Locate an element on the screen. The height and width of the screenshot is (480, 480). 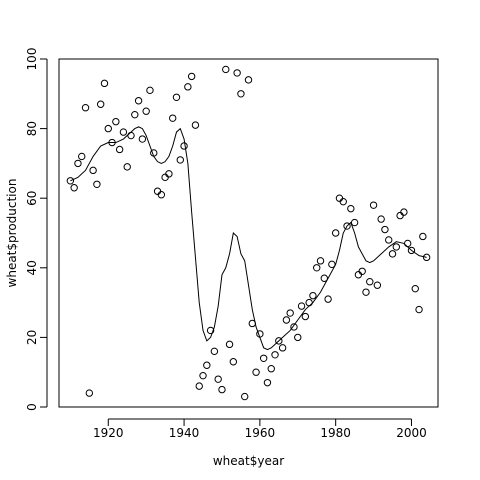
x-tick-label: 1920 is located at coordinates (108, 433).